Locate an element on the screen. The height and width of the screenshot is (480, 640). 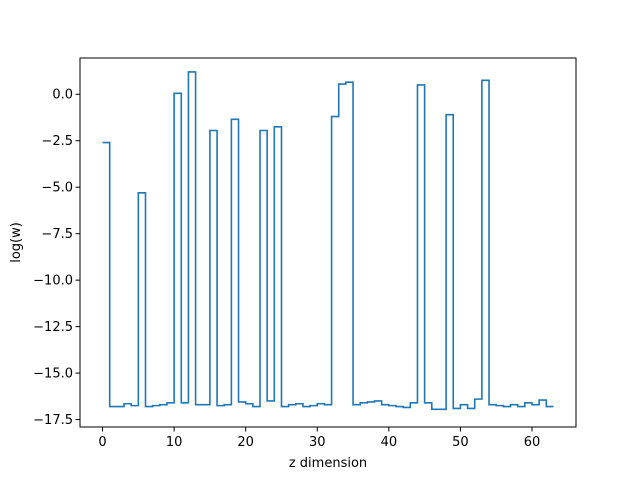
x-tick-label: 50 is located at coordinates (460, 442).